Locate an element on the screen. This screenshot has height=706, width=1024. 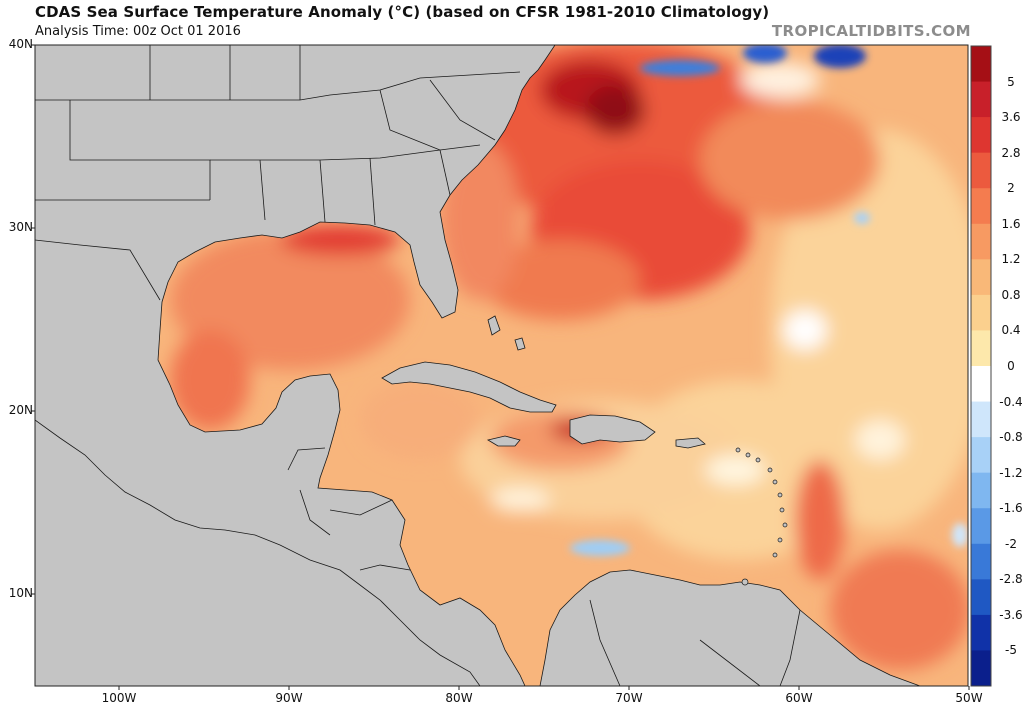
colorbar-label: -0.4 is located at coordinates (1011, 401).